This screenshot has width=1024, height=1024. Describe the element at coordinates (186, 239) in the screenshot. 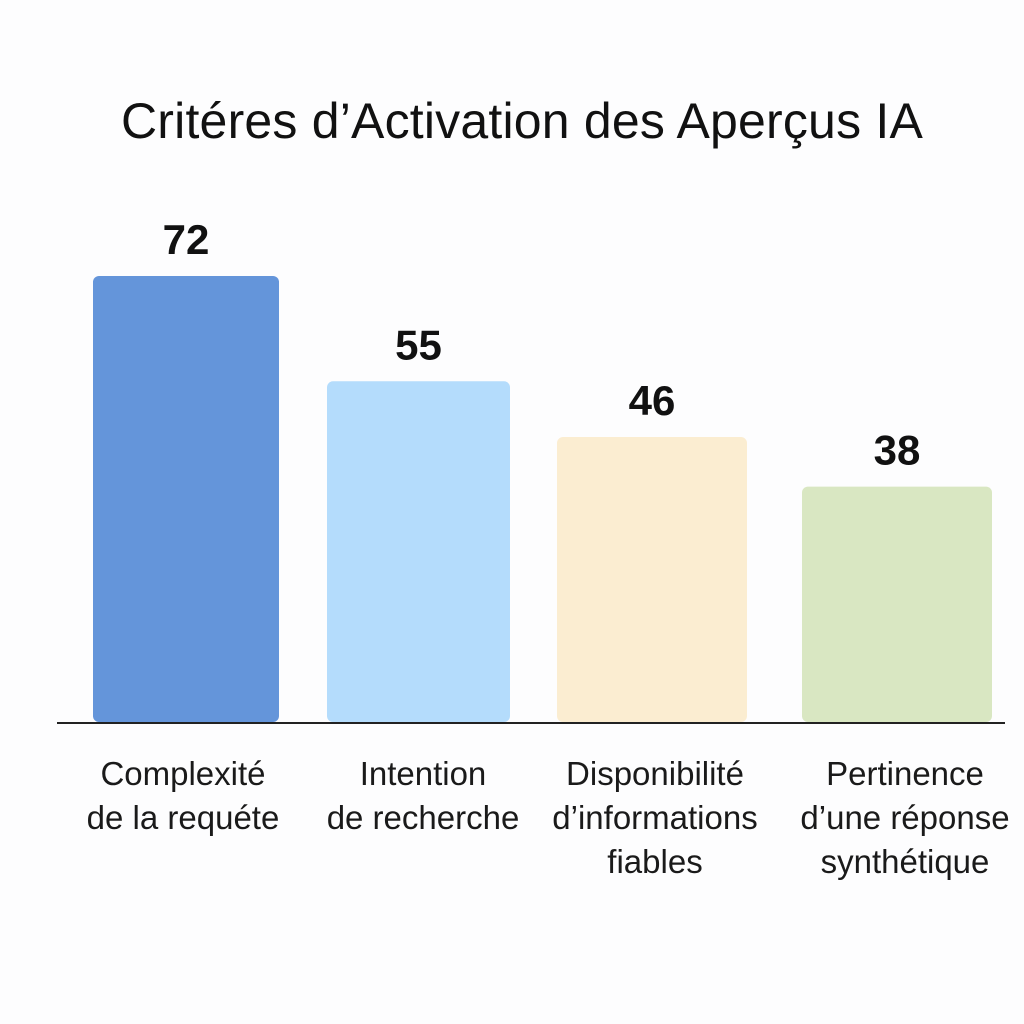

I see `bar-value-label: 72` at that location.